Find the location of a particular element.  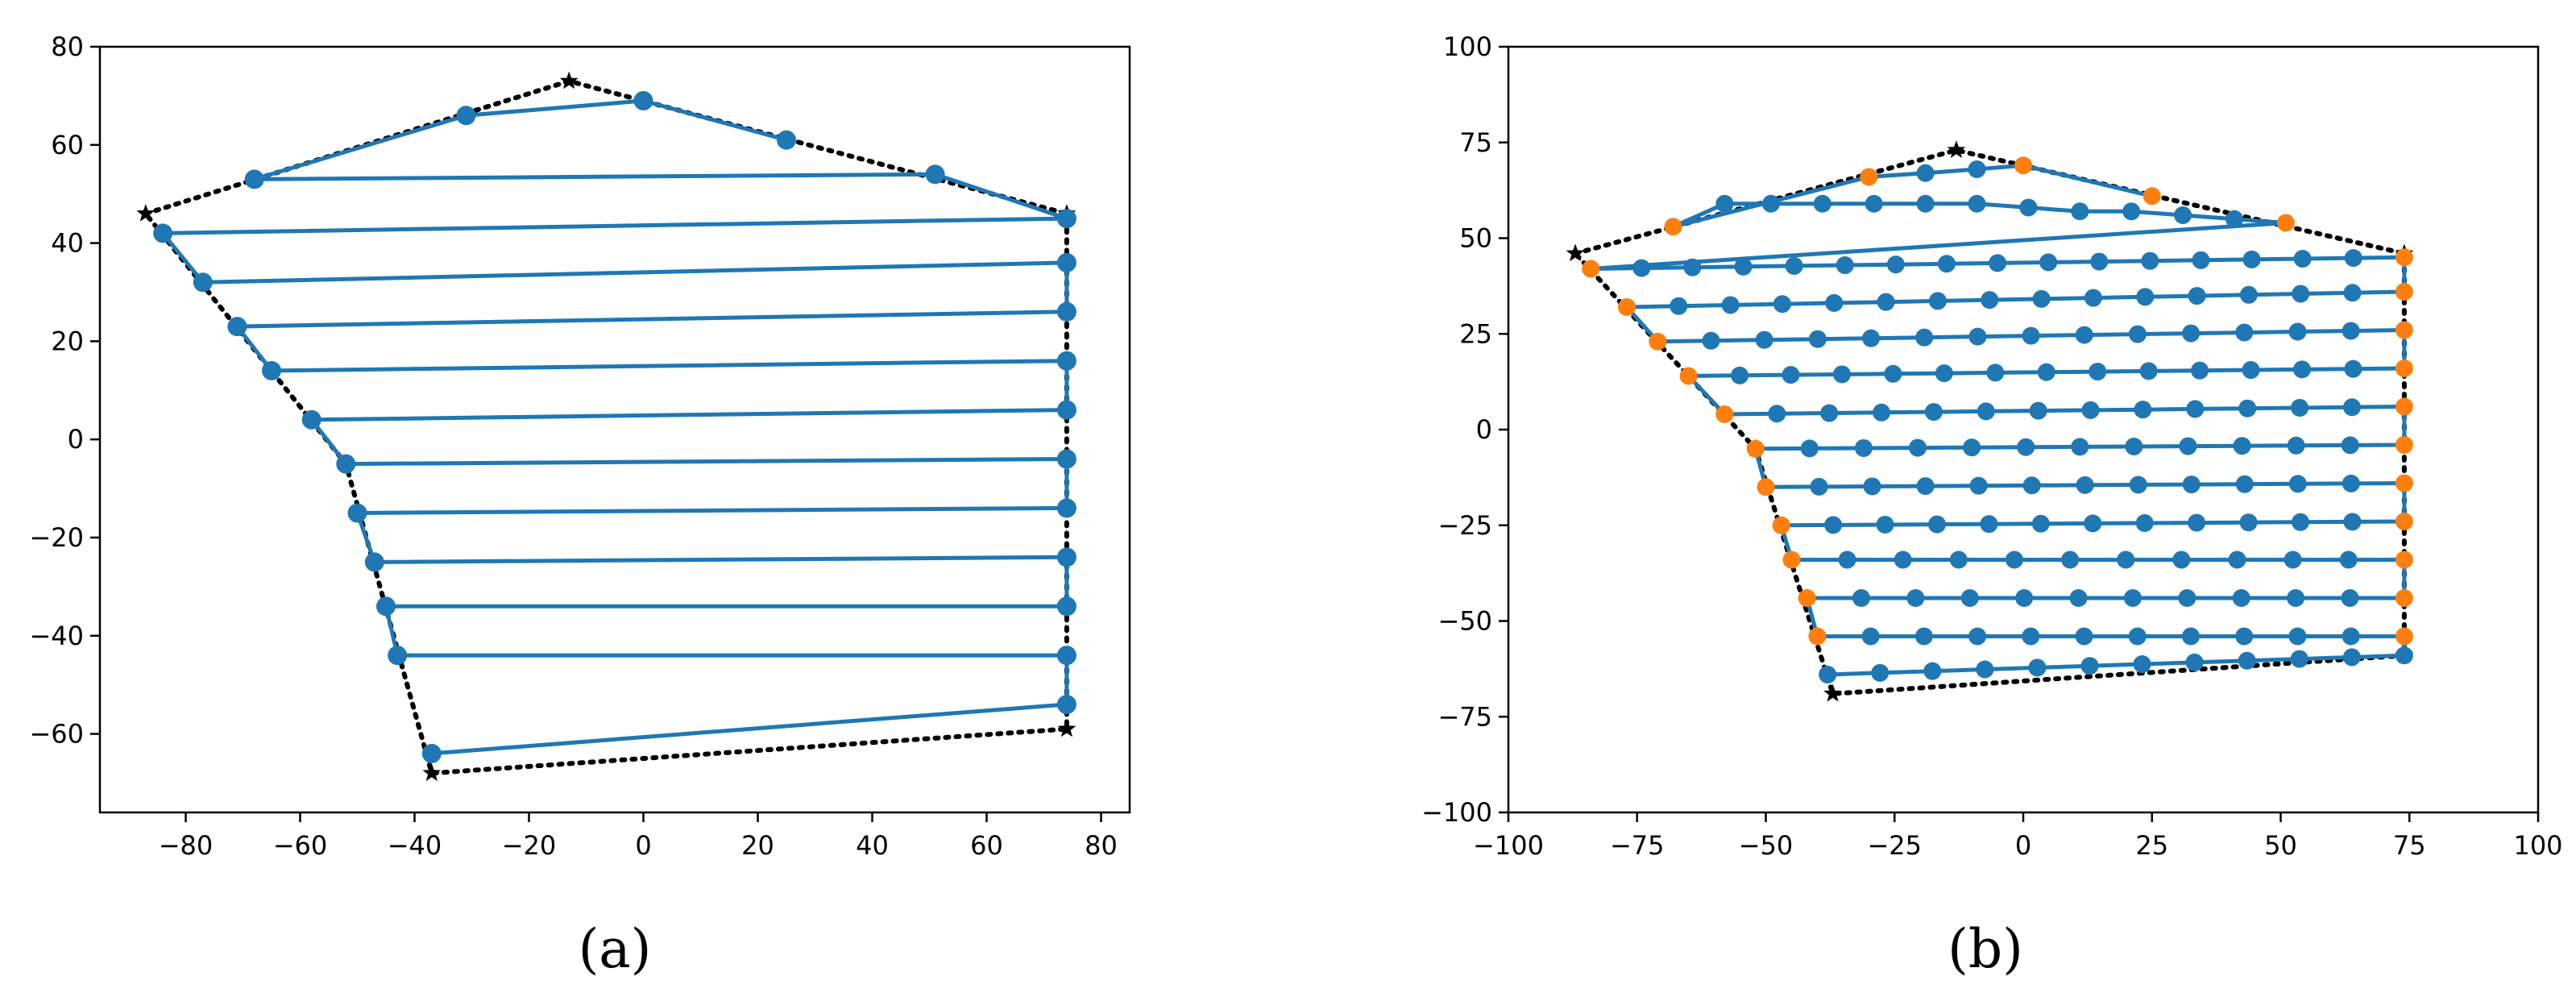

panel-b-boundary-vertex is located at coordinates (1956, 149).